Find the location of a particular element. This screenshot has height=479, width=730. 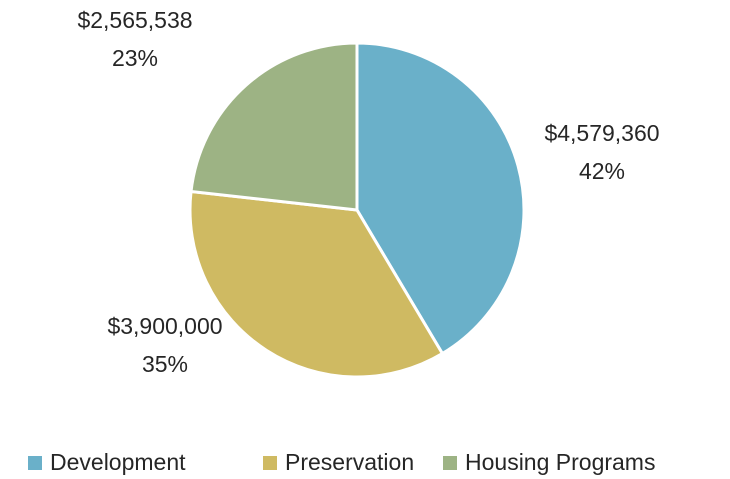

percent-label: 23% is located at coordinates (135, 58).